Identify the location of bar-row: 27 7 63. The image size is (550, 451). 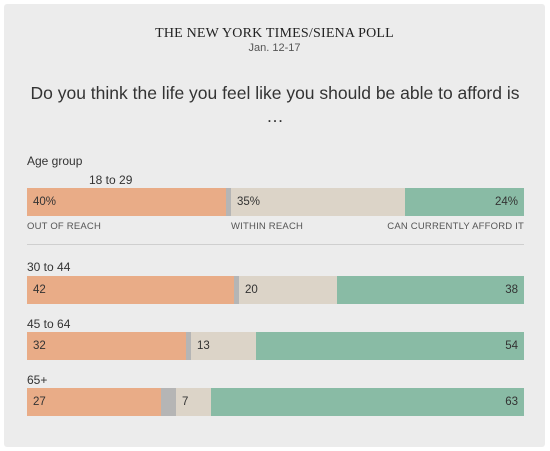
(275, 402).